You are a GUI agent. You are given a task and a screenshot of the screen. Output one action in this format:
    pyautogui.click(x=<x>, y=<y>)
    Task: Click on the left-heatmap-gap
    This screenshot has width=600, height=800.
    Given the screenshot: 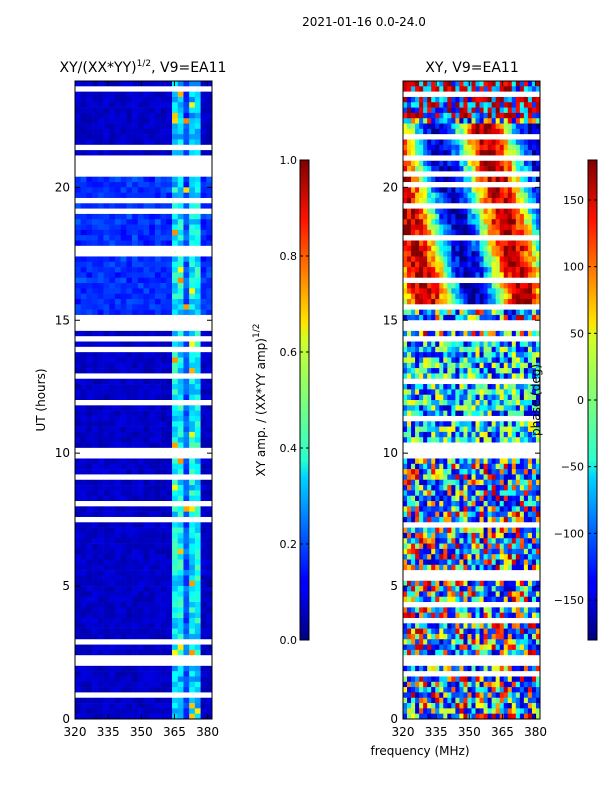 What is the action you would take?
    pyautogui.click(x=143, y=323)
    